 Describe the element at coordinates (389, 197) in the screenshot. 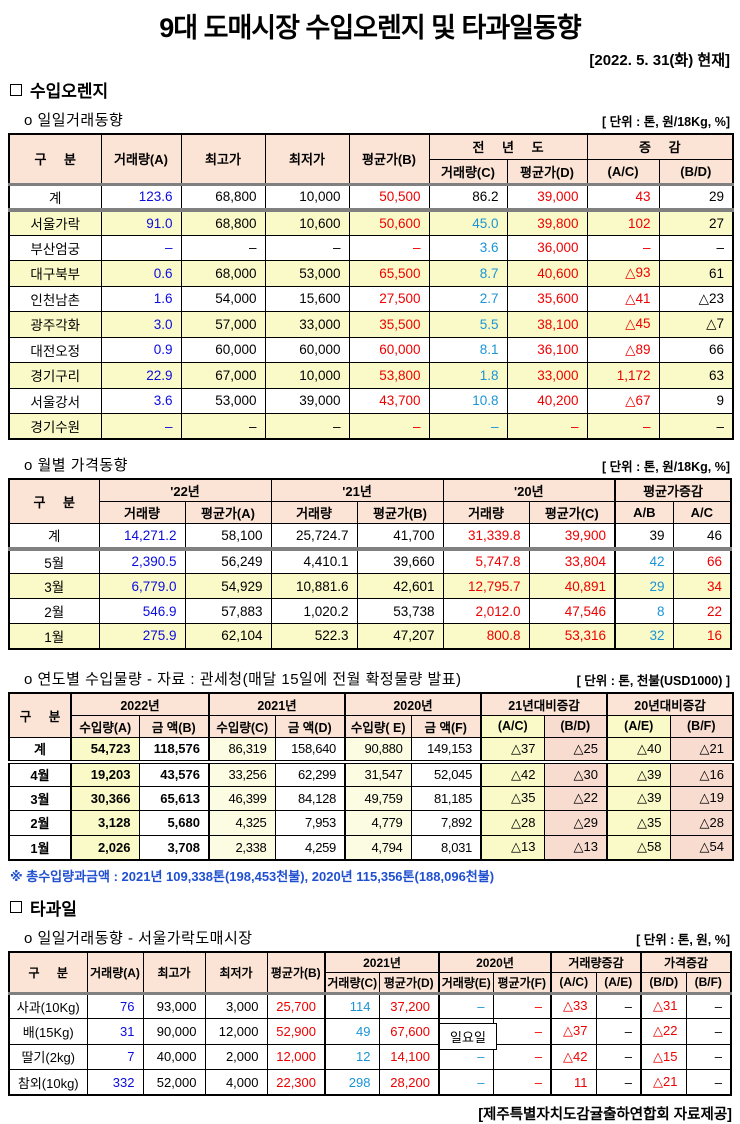

I see `table-cell: 50,500` at that location.